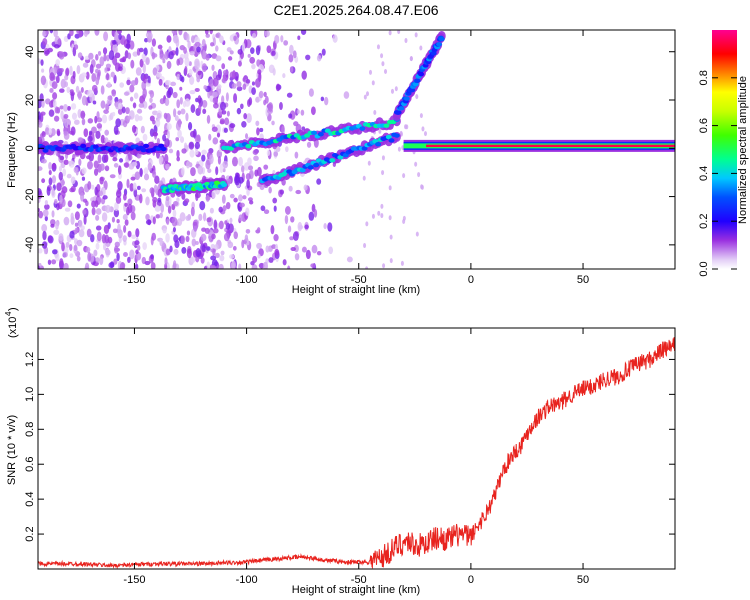 The width and height of the screenshot is (750, 600). I want to click on y-tick-label: 40, so click(30, 52).